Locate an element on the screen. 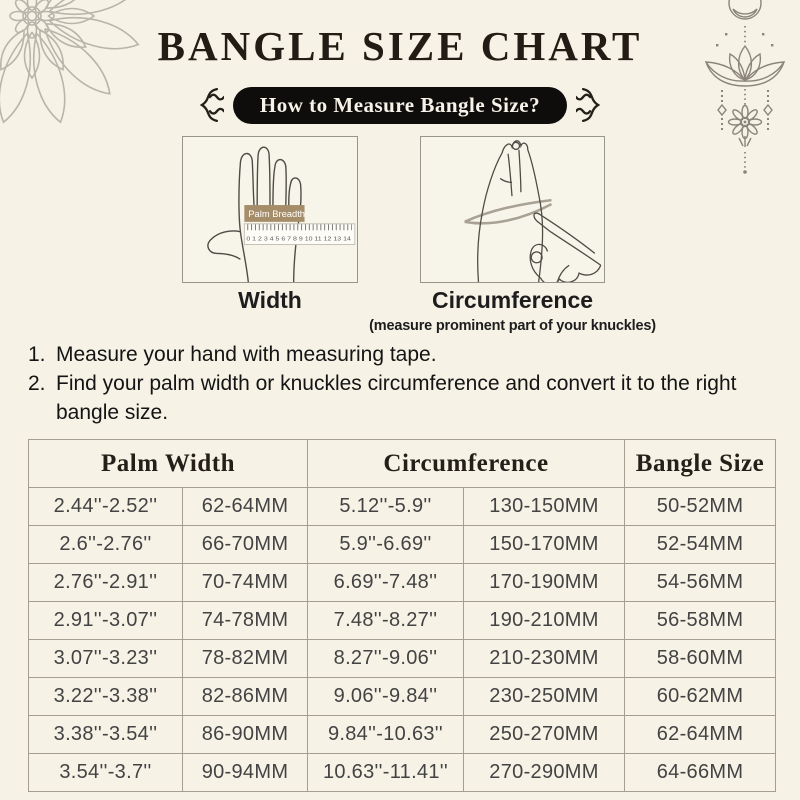 The image size is (800, 800). pinched-hand-illustration is located at coordinates (533, 211).